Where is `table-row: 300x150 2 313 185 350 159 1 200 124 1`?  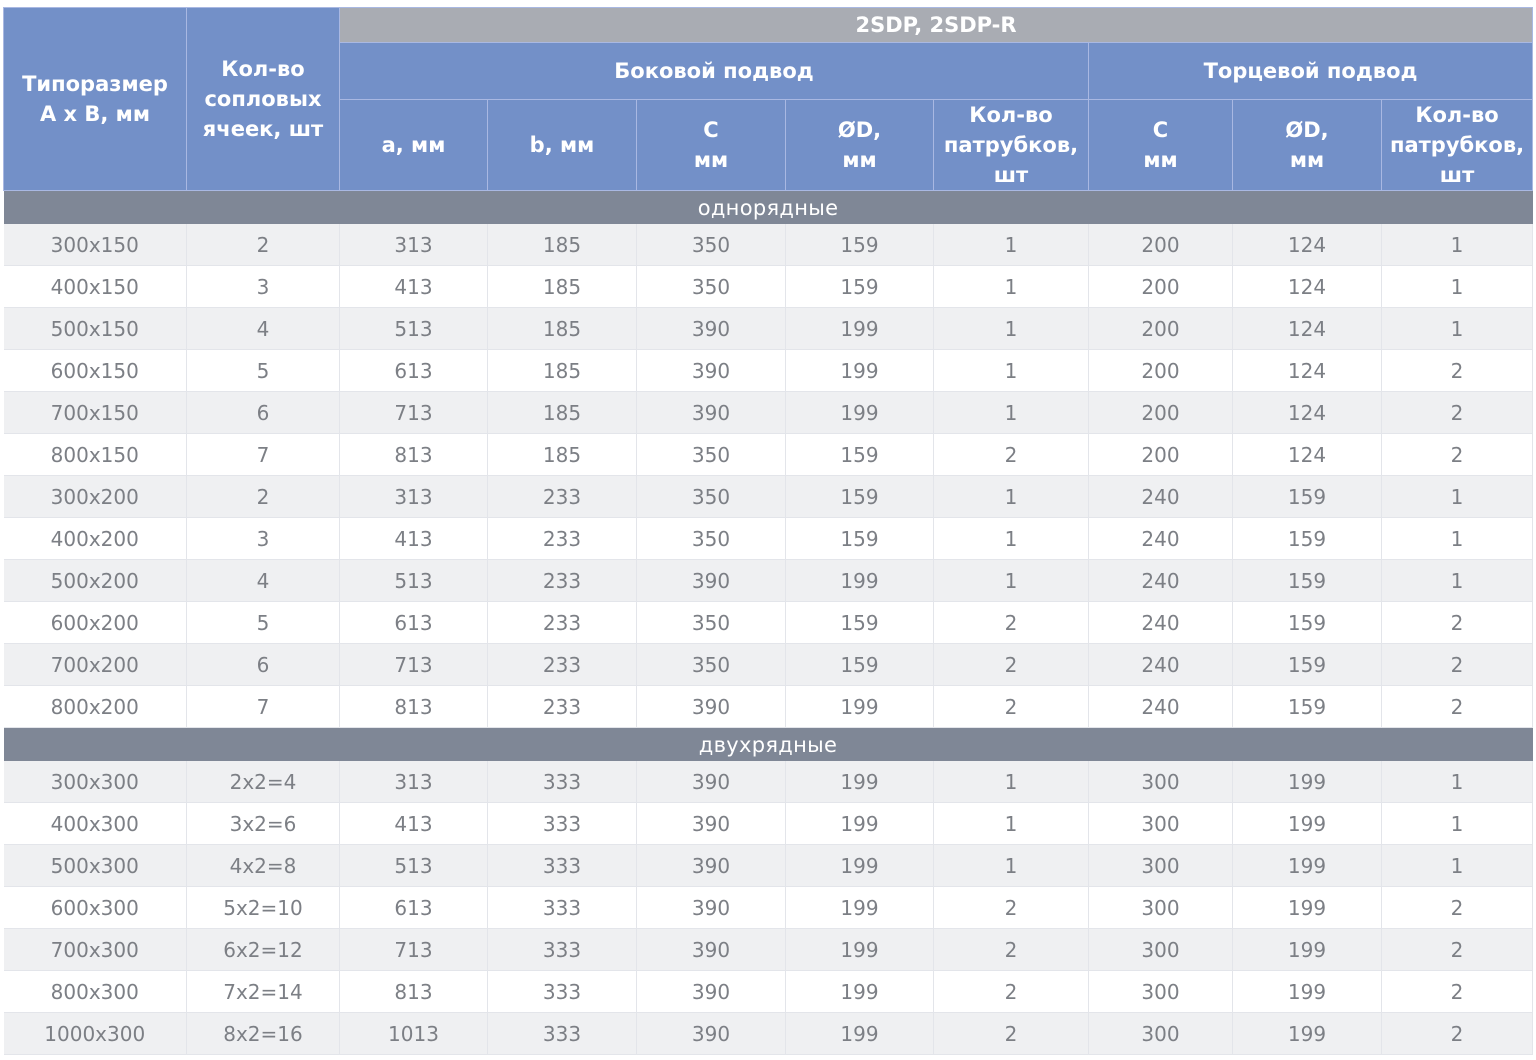 table-row: 300x150 2 313 185 350 159 1 200 124 1 is located at coordinates (768, 245).